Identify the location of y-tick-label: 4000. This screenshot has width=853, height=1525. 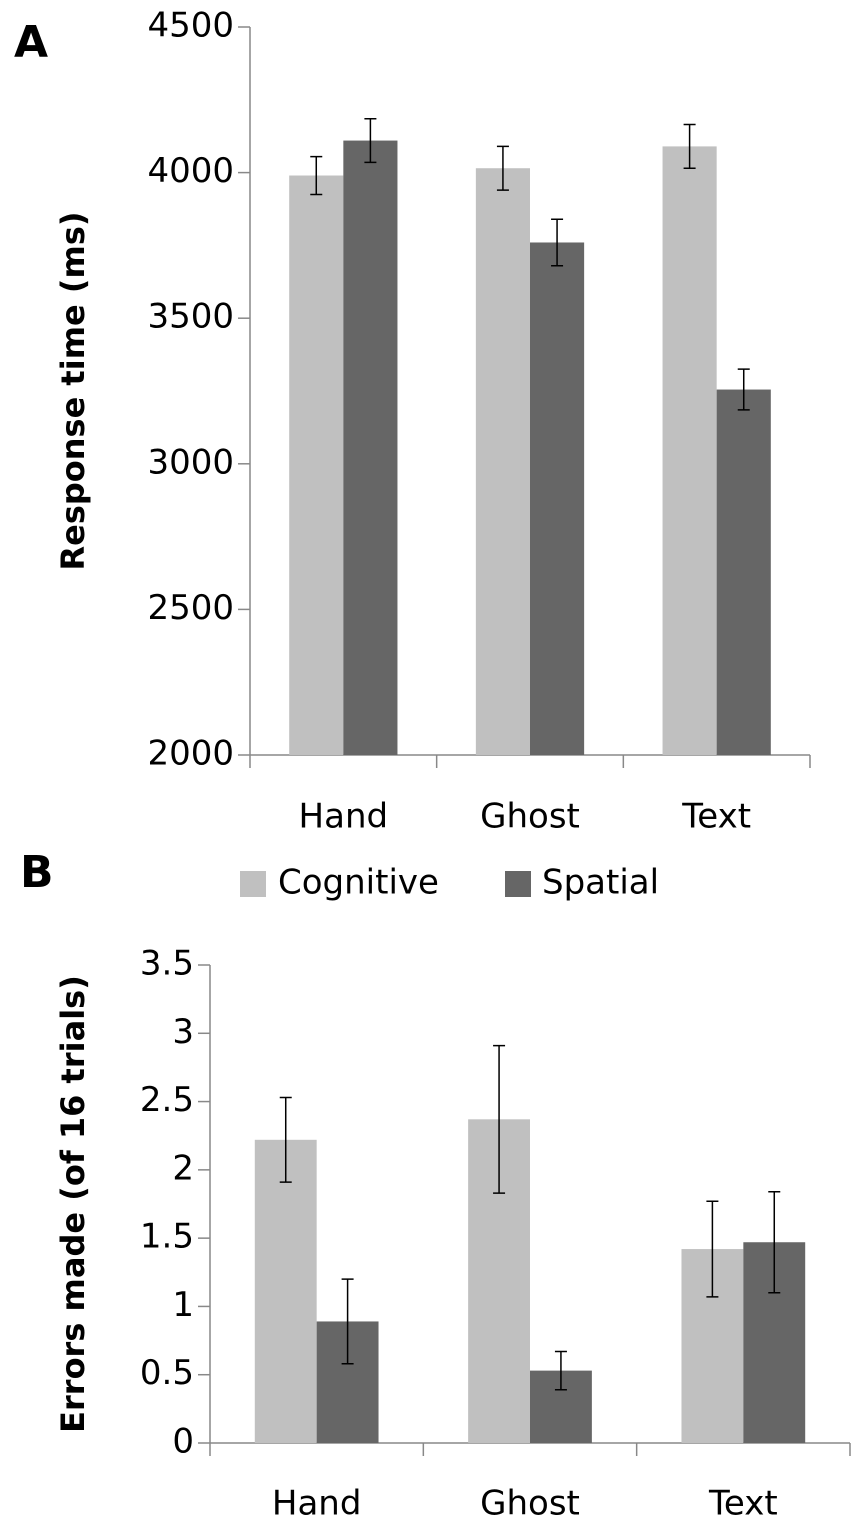
(190, 171).